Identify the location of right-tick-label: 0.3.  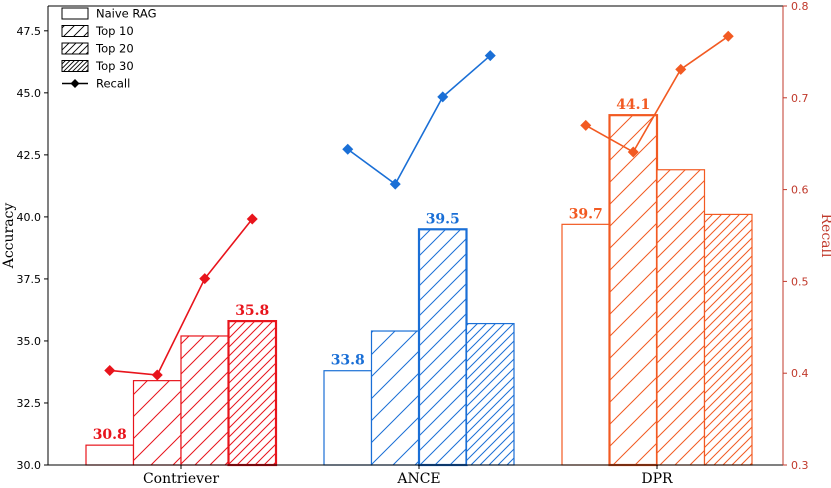
(800, 465).